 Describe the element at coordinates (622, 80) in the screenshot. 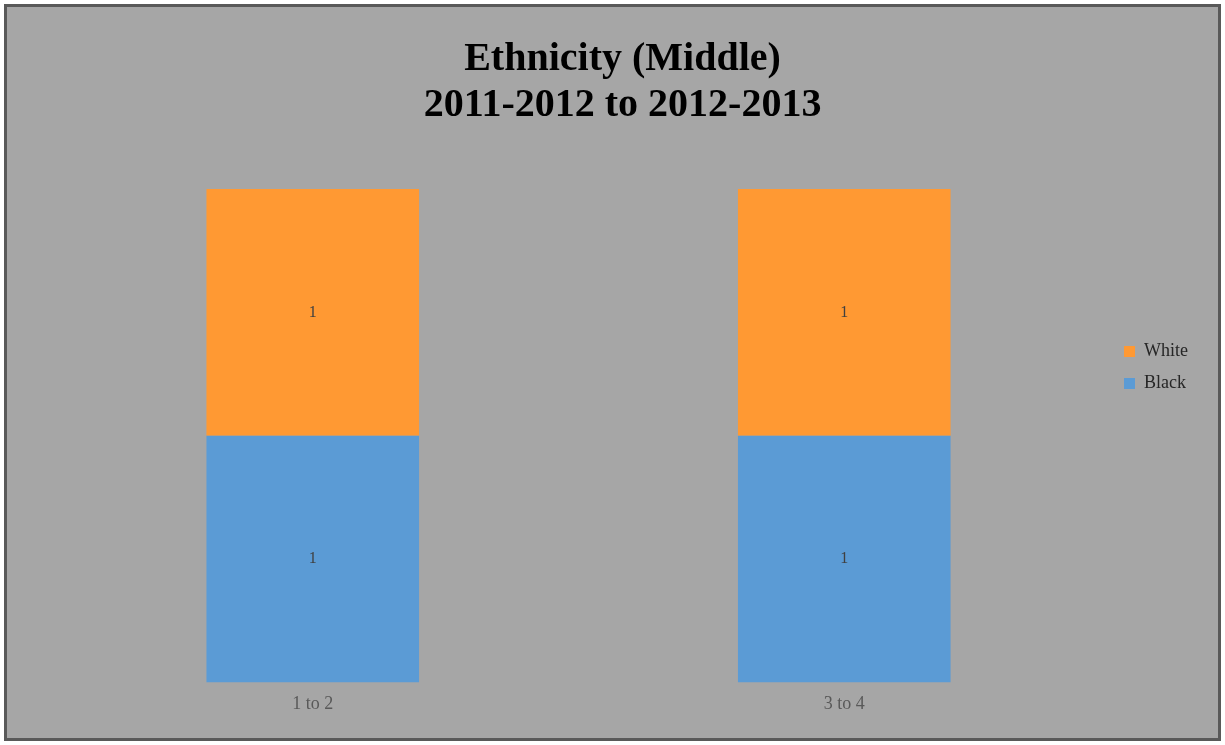

I see `chart-title: Ethnicity (Middle) 2011-2012 to 2012-2013` at that location.